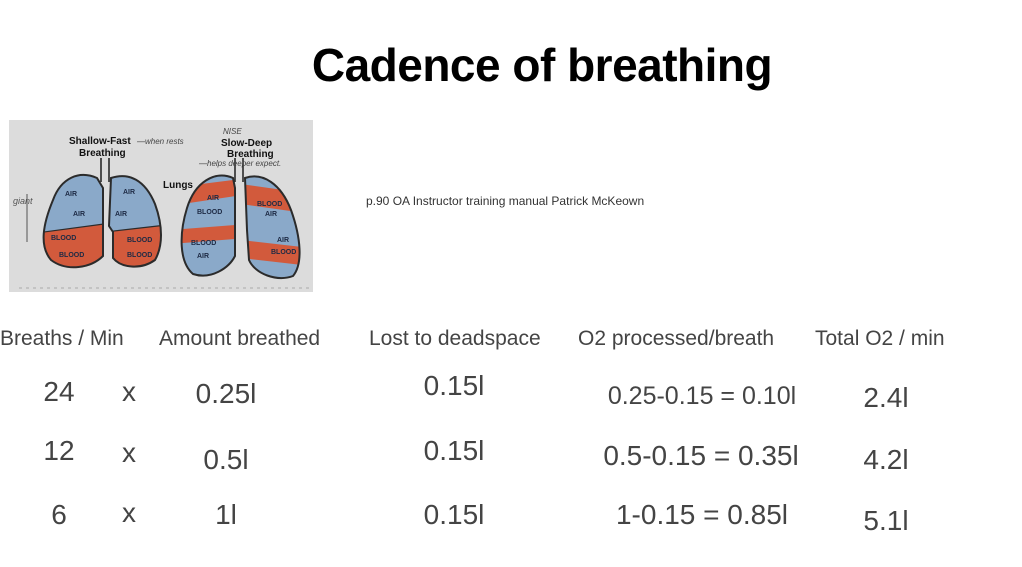 This screenshot has height=567, width=1022. What do you see at coordinates (129, 452) in the screenshot?
I see `row2-times: x` at bounding box center [129, 452].